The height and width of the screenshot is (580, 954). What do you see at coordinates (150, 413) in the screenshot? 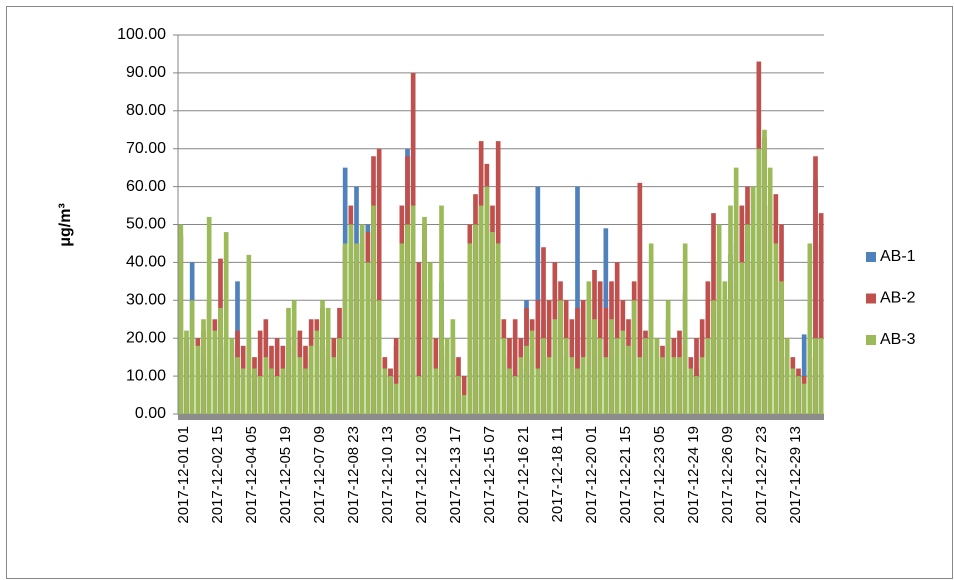
I see `y-tick-label: 0.00` at bounding box center [150, 413].